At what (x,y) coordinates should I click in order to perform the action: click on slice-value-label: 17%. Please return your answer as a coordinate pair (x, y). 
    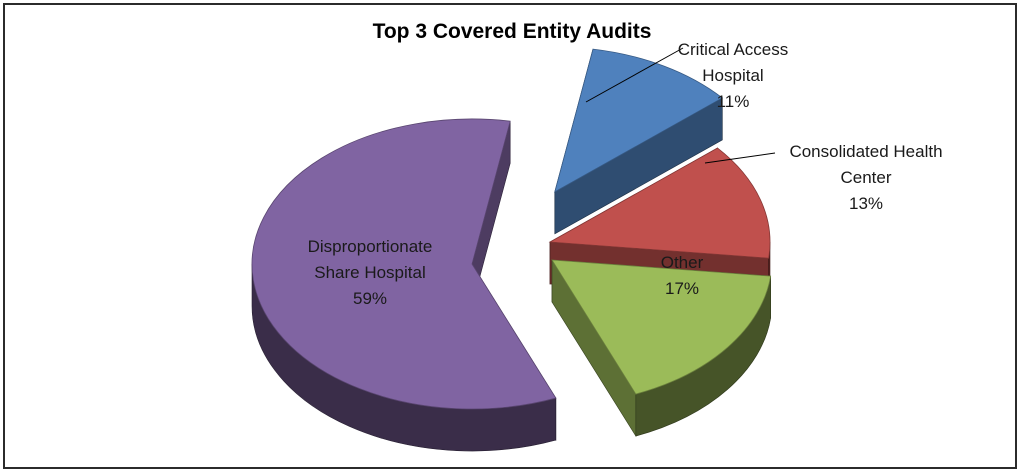
    Looking at the image, I should click on (682, 288).